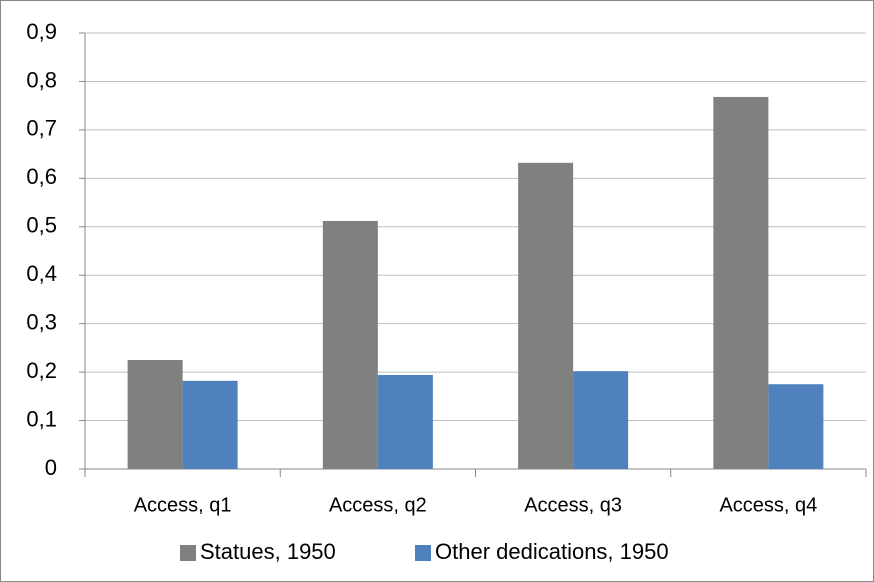 The image size is (874, 582). What do you see at coordinates (41, 176) in the screenshot?
I see `y-tick-label: 0,6` at bounding box center [41, 176].